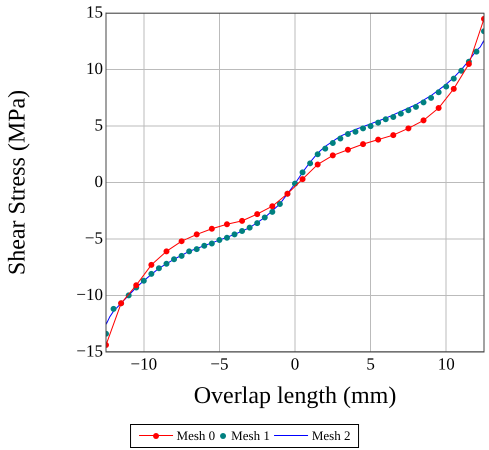 The image size is (489, 450). Describe the element at coordinates (17, 183) in the screenshot. I see `y-axis-title: Shear Stress (MPa)` at that location.